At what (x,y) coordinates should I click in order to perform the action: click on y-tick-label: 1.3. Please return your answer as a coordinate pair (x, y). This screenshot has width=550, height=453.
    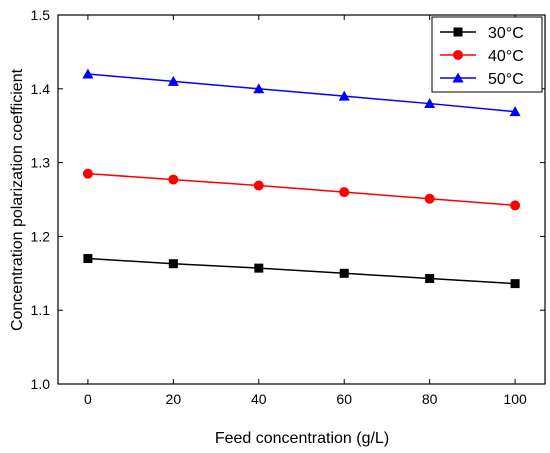
    Looking at the image, I should click on (41, 163).